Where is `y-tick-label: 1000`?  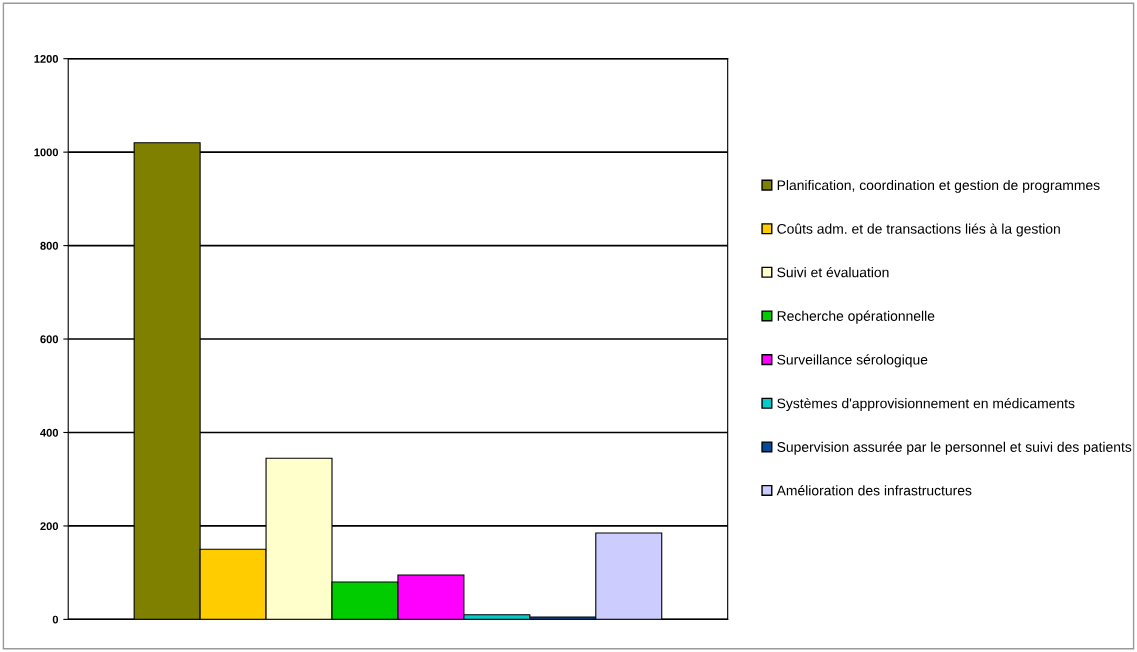 y-tick-label: 1000 is located at coordinates (46, 152).